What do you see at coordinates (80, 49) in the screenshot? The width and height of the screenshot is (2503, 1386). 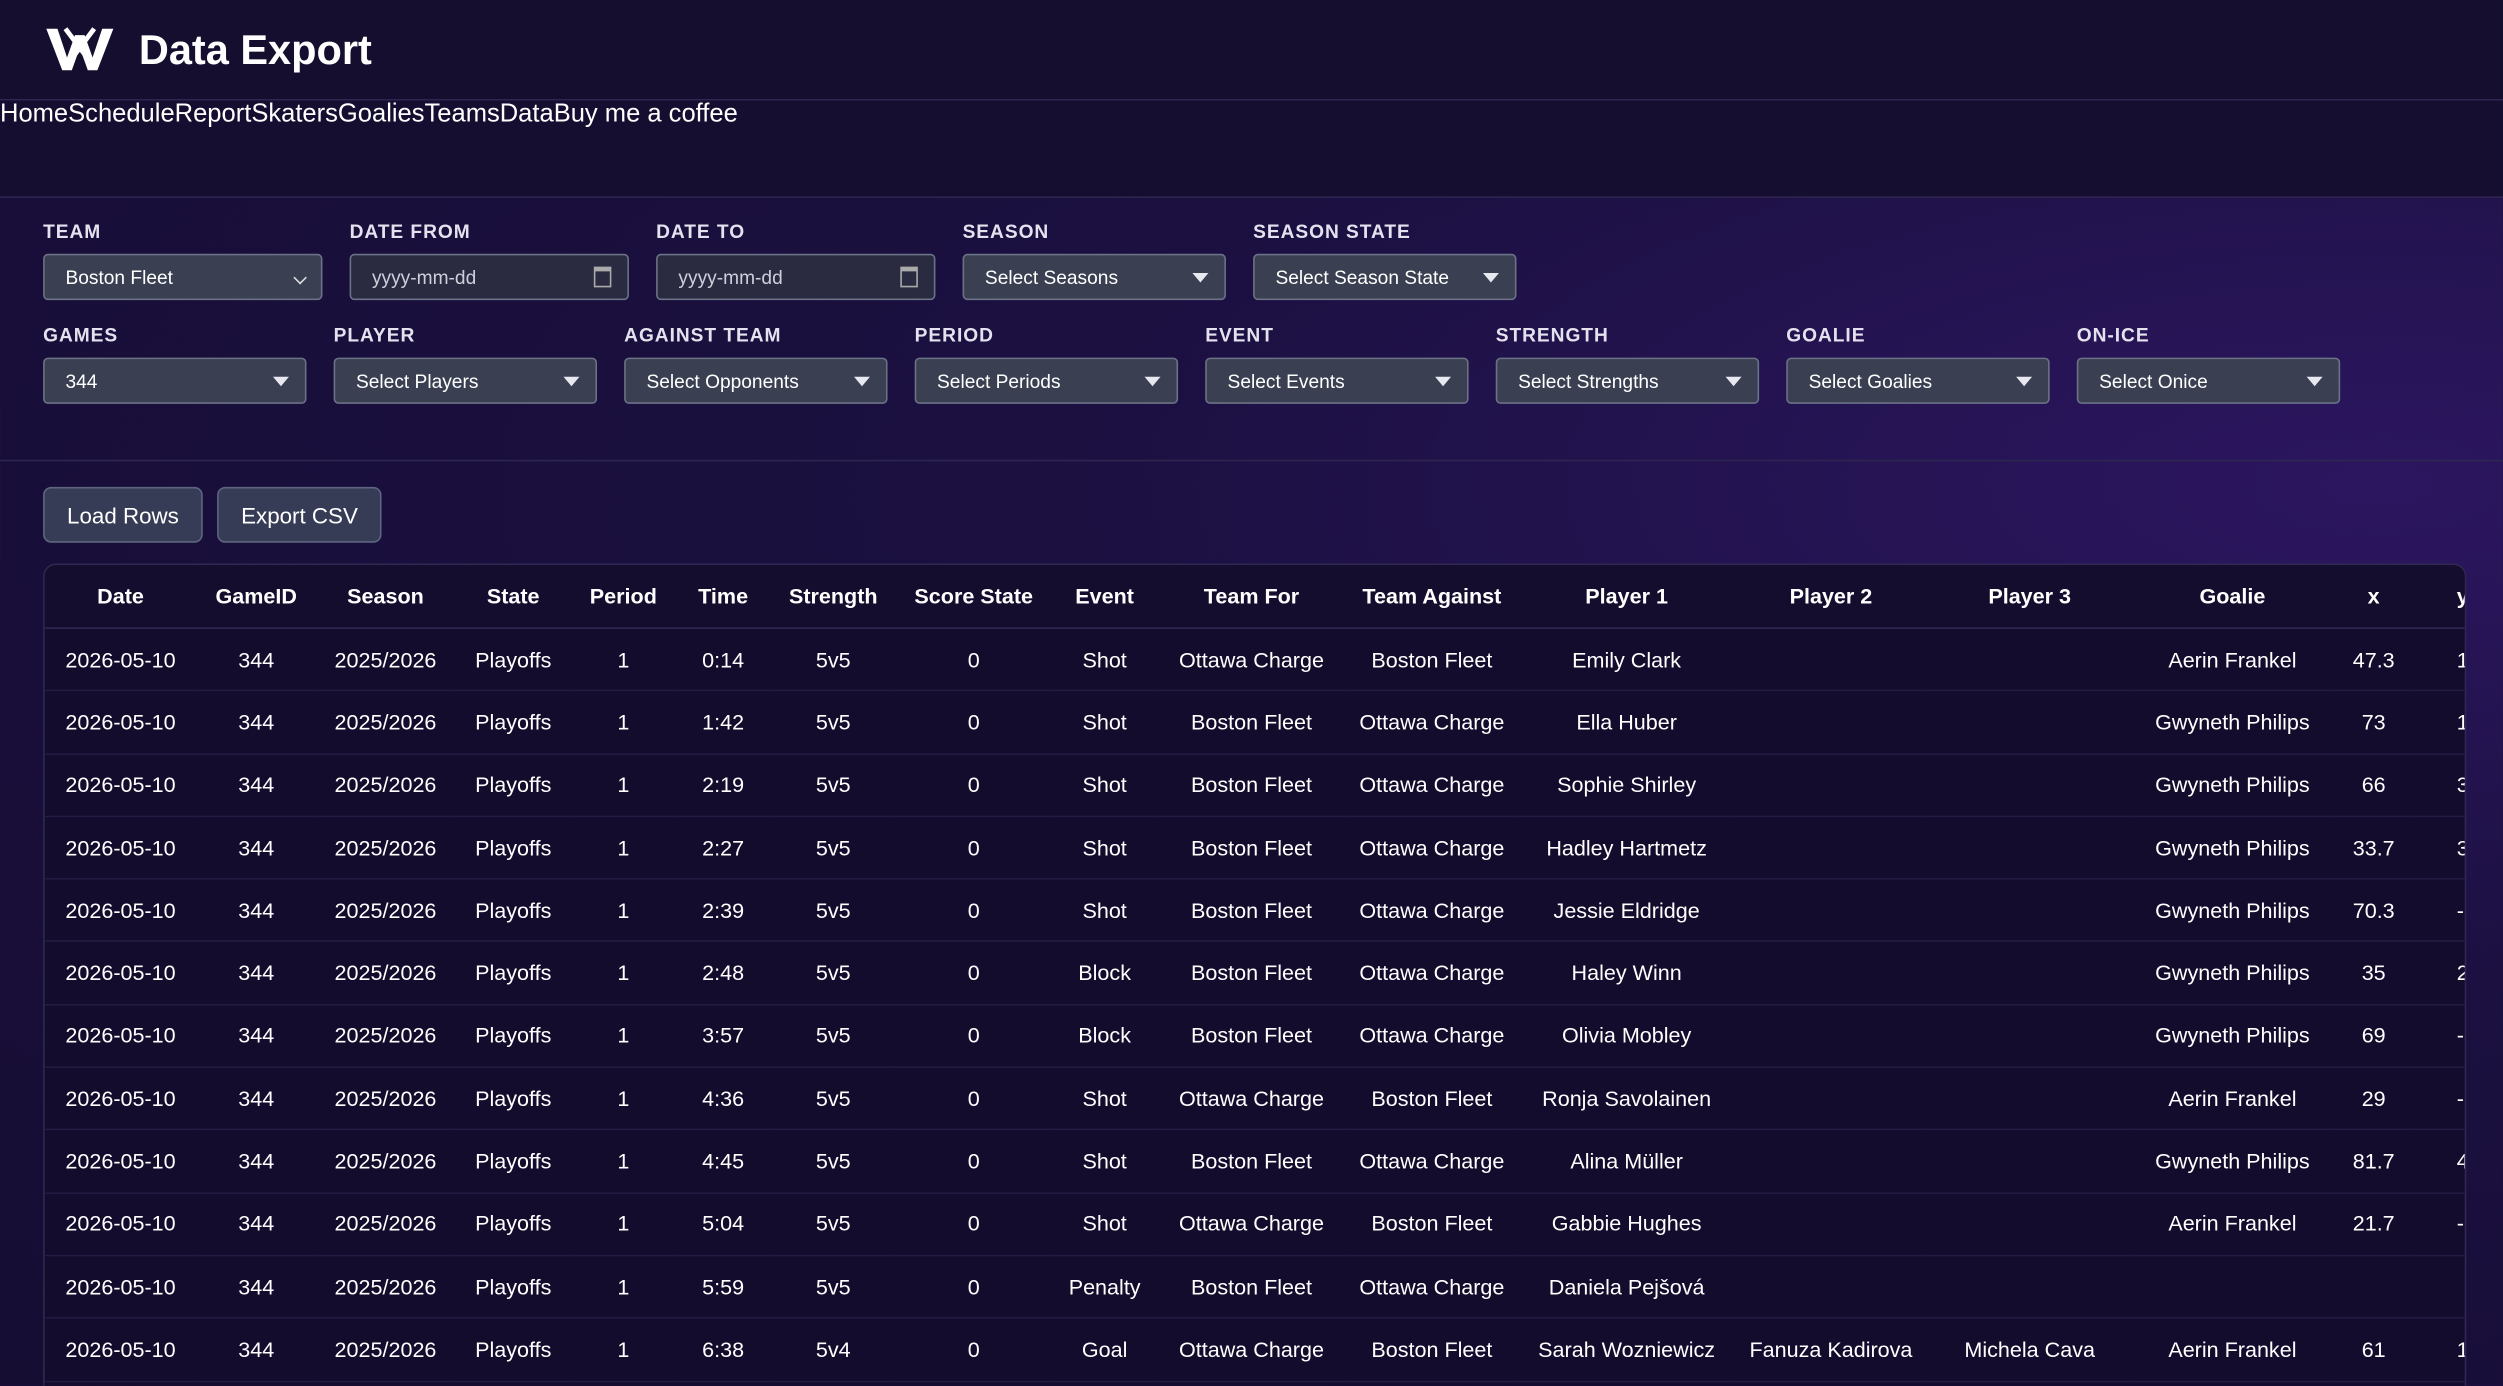 I see `logo` at bounding box center [80, 49].